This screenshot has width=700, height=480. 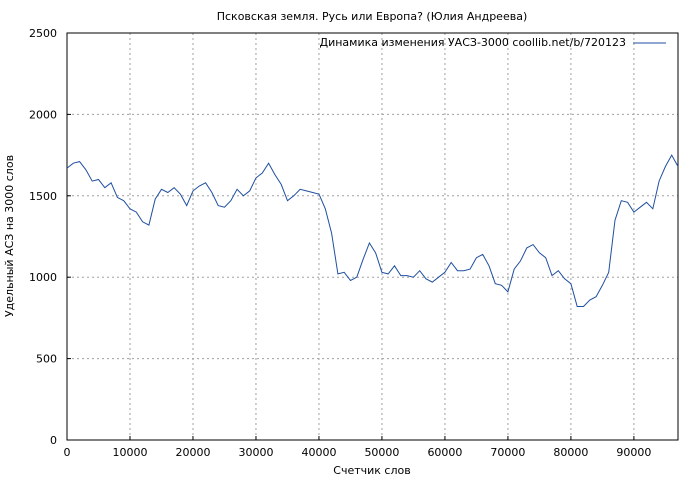 I want to click on y-tick-label: 500, so click(x=46, y=359).